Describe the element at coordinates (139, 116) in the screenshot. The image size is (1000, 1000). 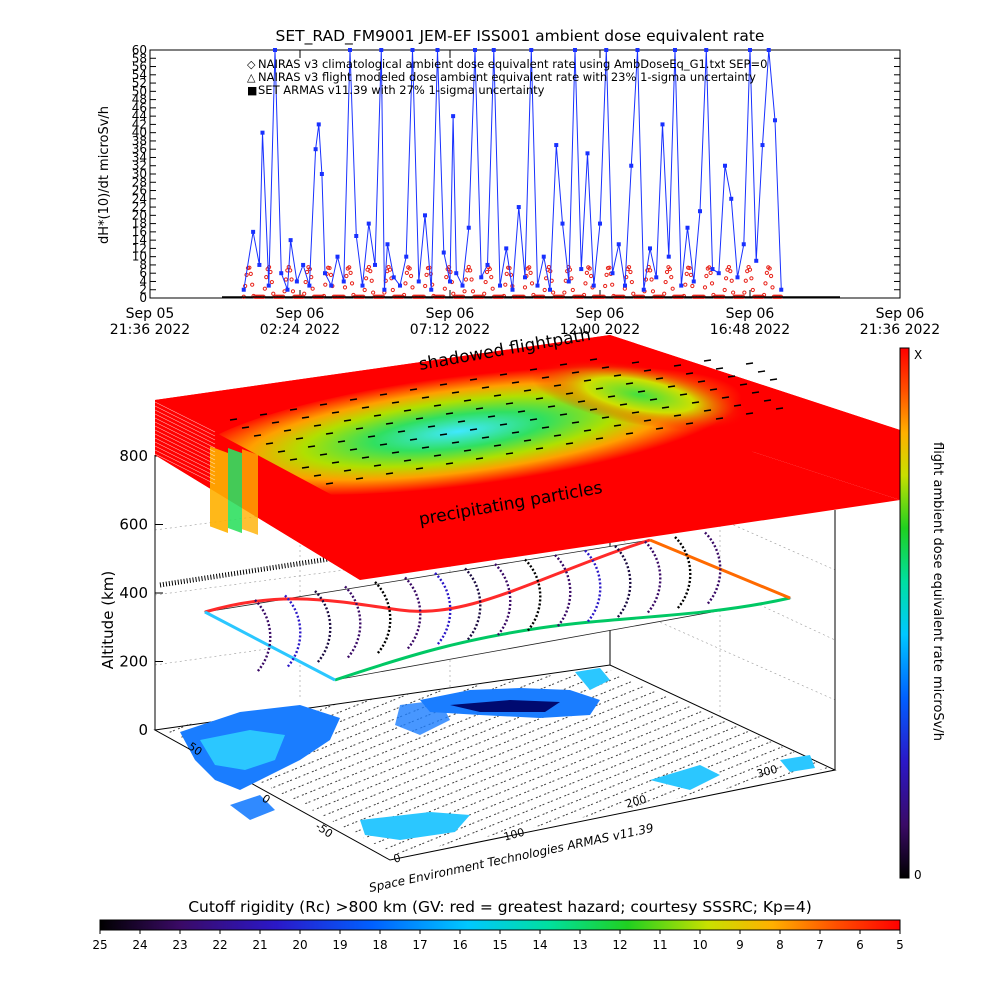
I see `y-tick-label: 44` at that location.